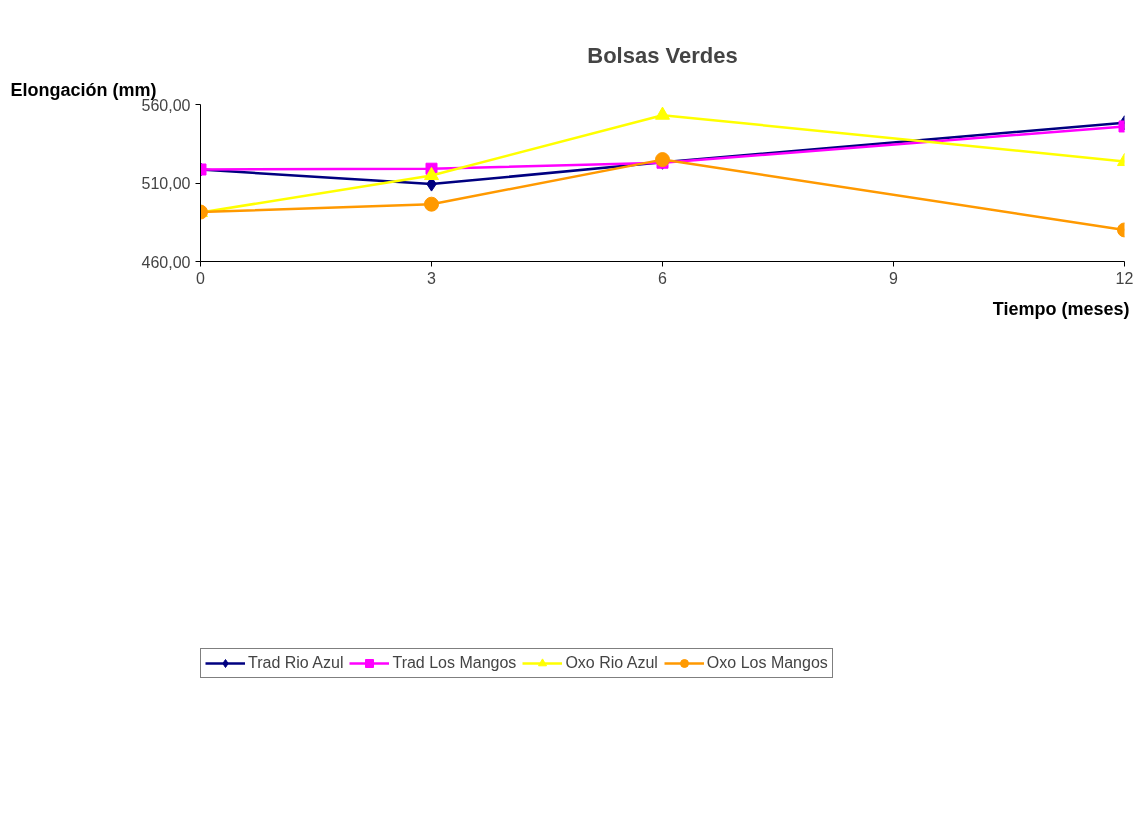 The image size is (1135, 838). What do you see at coordinates (662, 55) in the screenshot?
I see `chart-title: Bolsas Verdes` at bounding box center [662, 55].